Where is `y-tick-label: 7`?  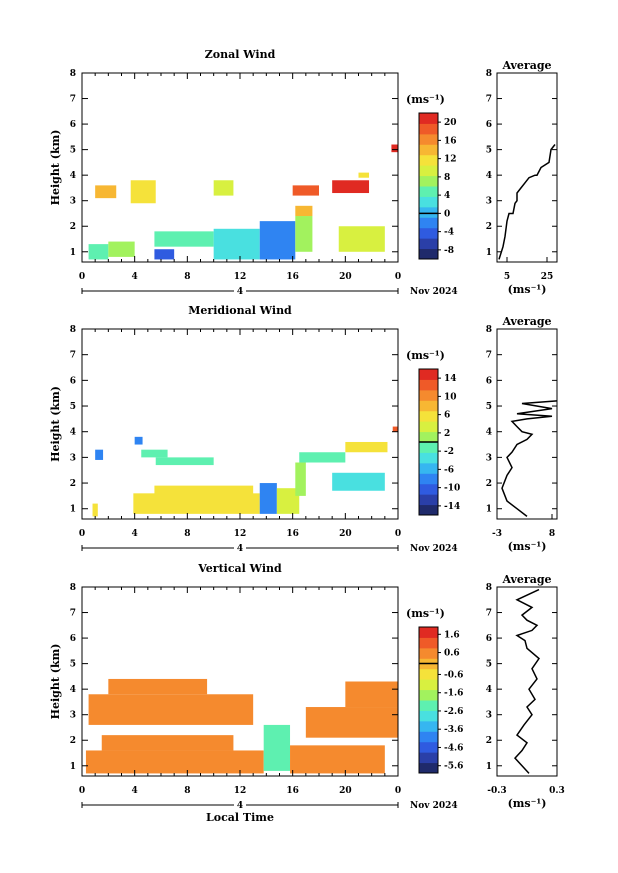 y-tick-label: 7 is located at coordinates (73, 100).